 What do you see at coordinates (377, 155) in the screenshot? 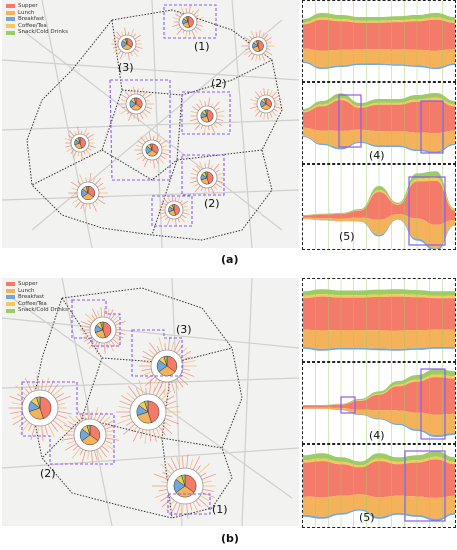
I see `stream-a2-label: (4)` at bounding box center [377, 155].